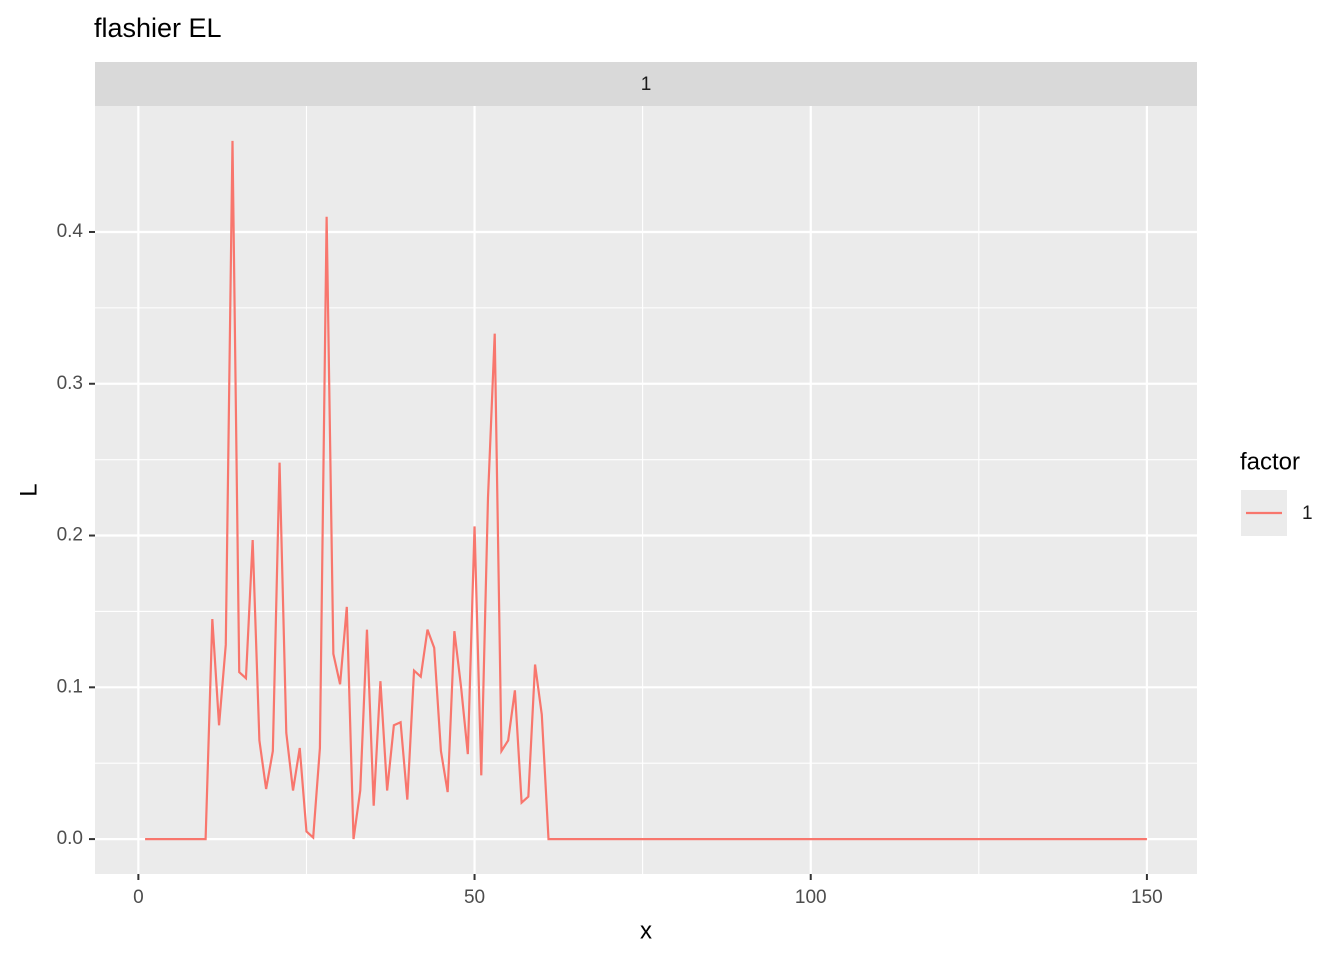 The image size is (1344, 960). What do you see at coordinates (1307, 513) in the screenshot?
I see `legend-label: 1` at bounding box center [1307, 513].